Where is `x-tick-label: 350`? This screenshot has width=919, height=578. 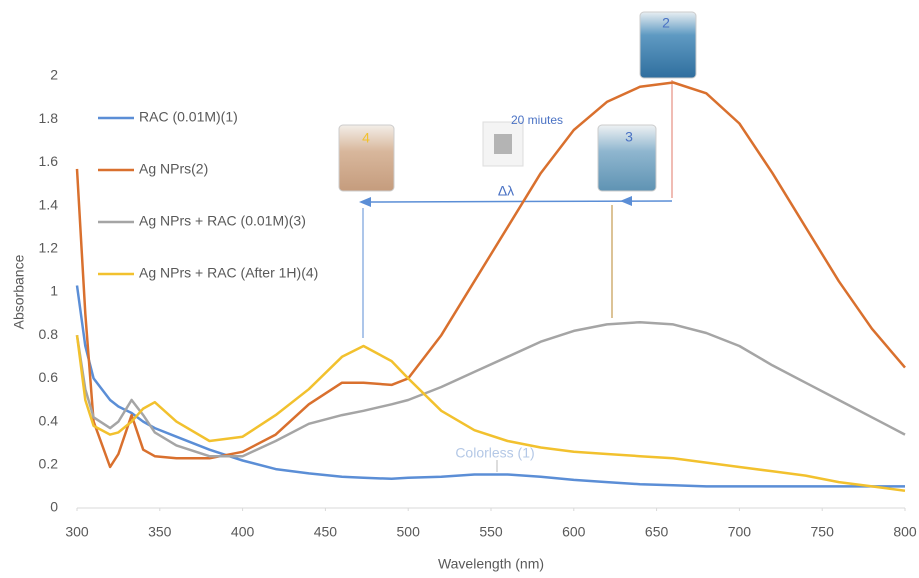 x-tick-label: 350 is located at coordinates (160, 532).